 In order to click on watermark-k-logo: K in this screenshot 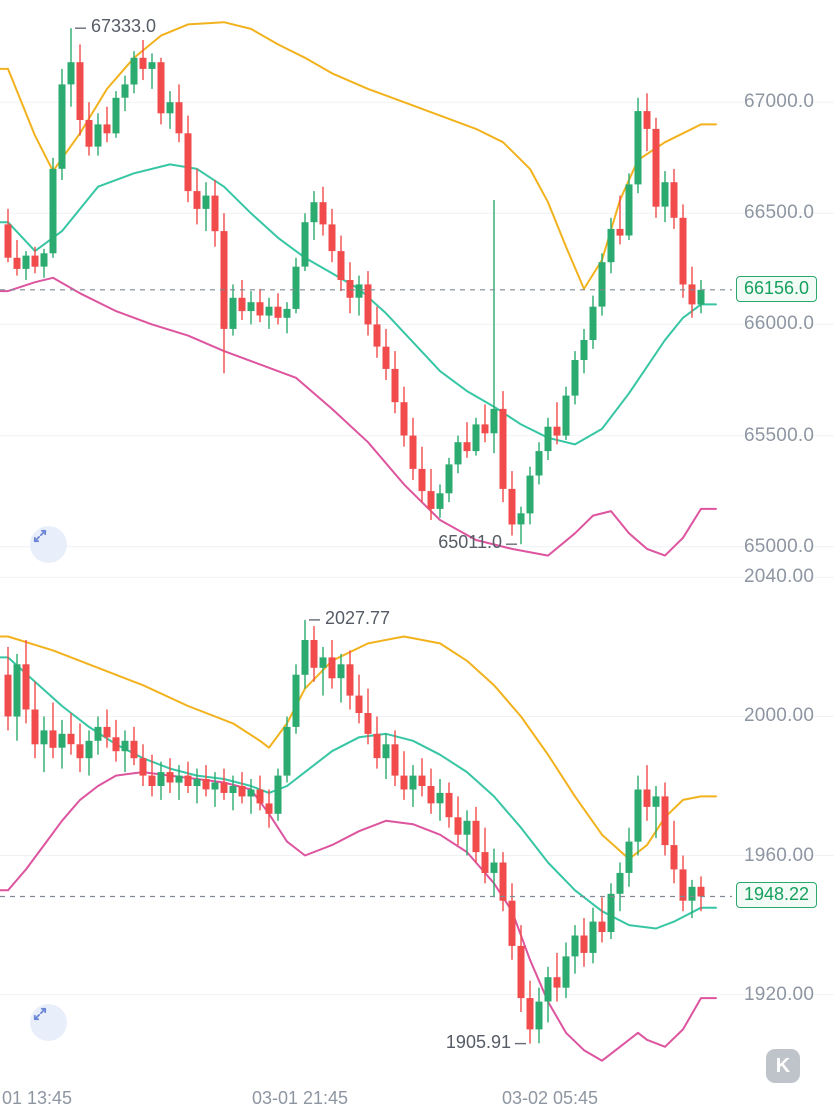, I will do `click(783, 1066)`.